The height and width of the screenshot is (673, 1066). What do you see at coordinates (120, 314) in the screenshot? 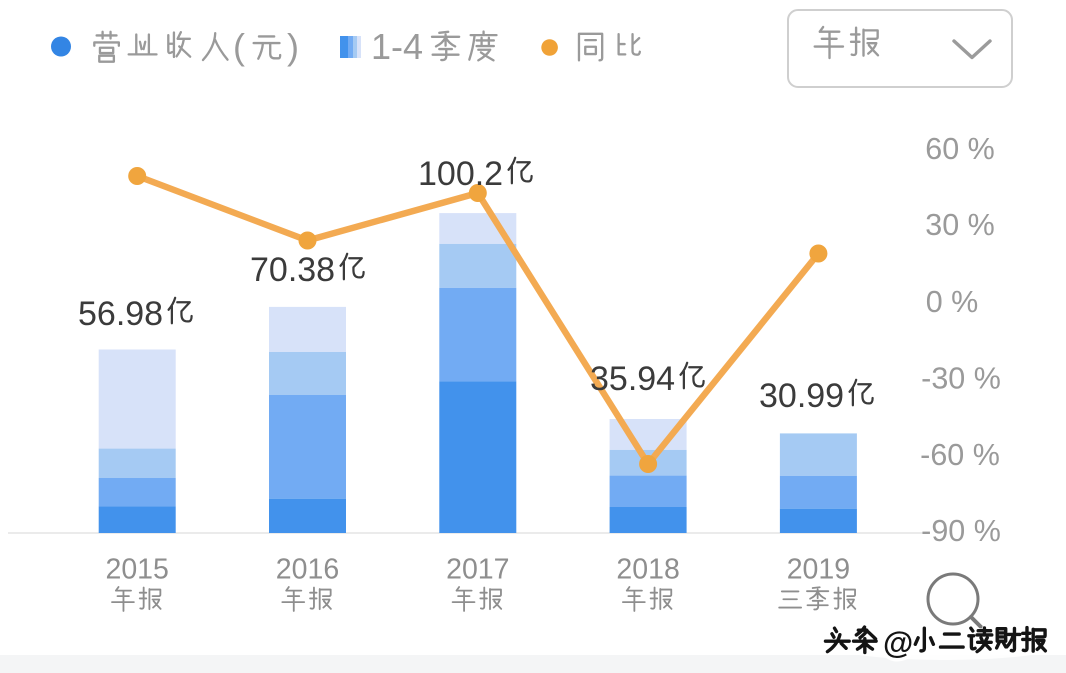
I see `svg-text: 56.98` at bounding box center [120, 314].